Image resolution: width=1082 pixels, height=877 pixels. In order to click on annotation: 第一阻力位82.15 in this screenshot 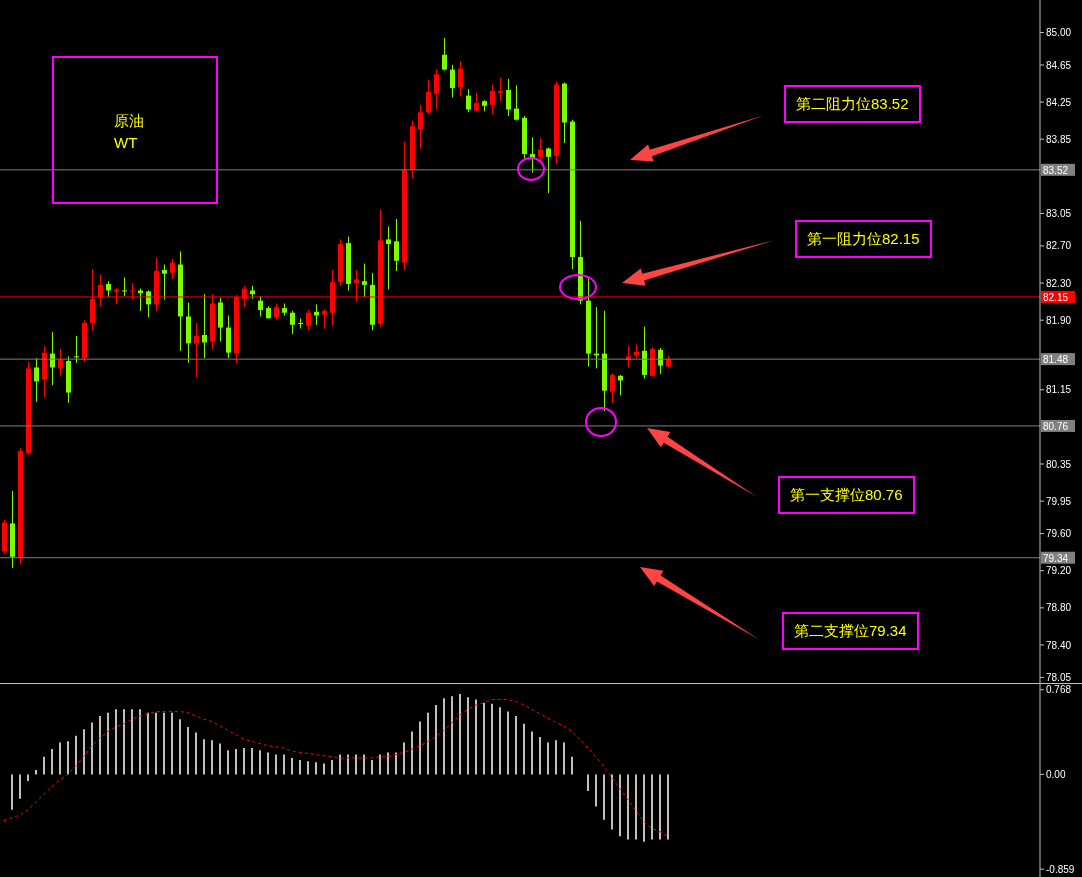, I will do `click(863, 239)`.